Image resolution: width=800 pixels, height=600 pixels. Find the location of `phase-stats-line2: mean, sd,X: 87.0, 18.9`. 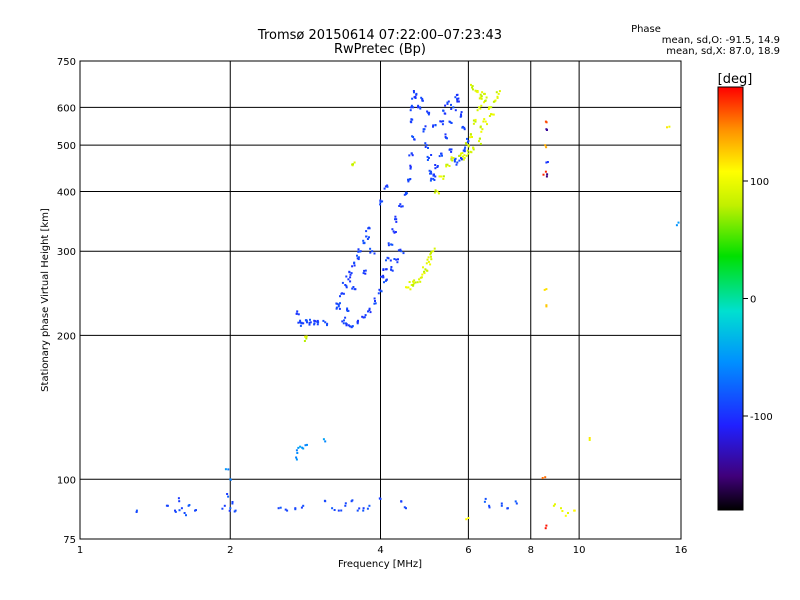

phase-stats-line2: mean, sd,X: 87.0, 18.9 is located at coordinates (723, 51).